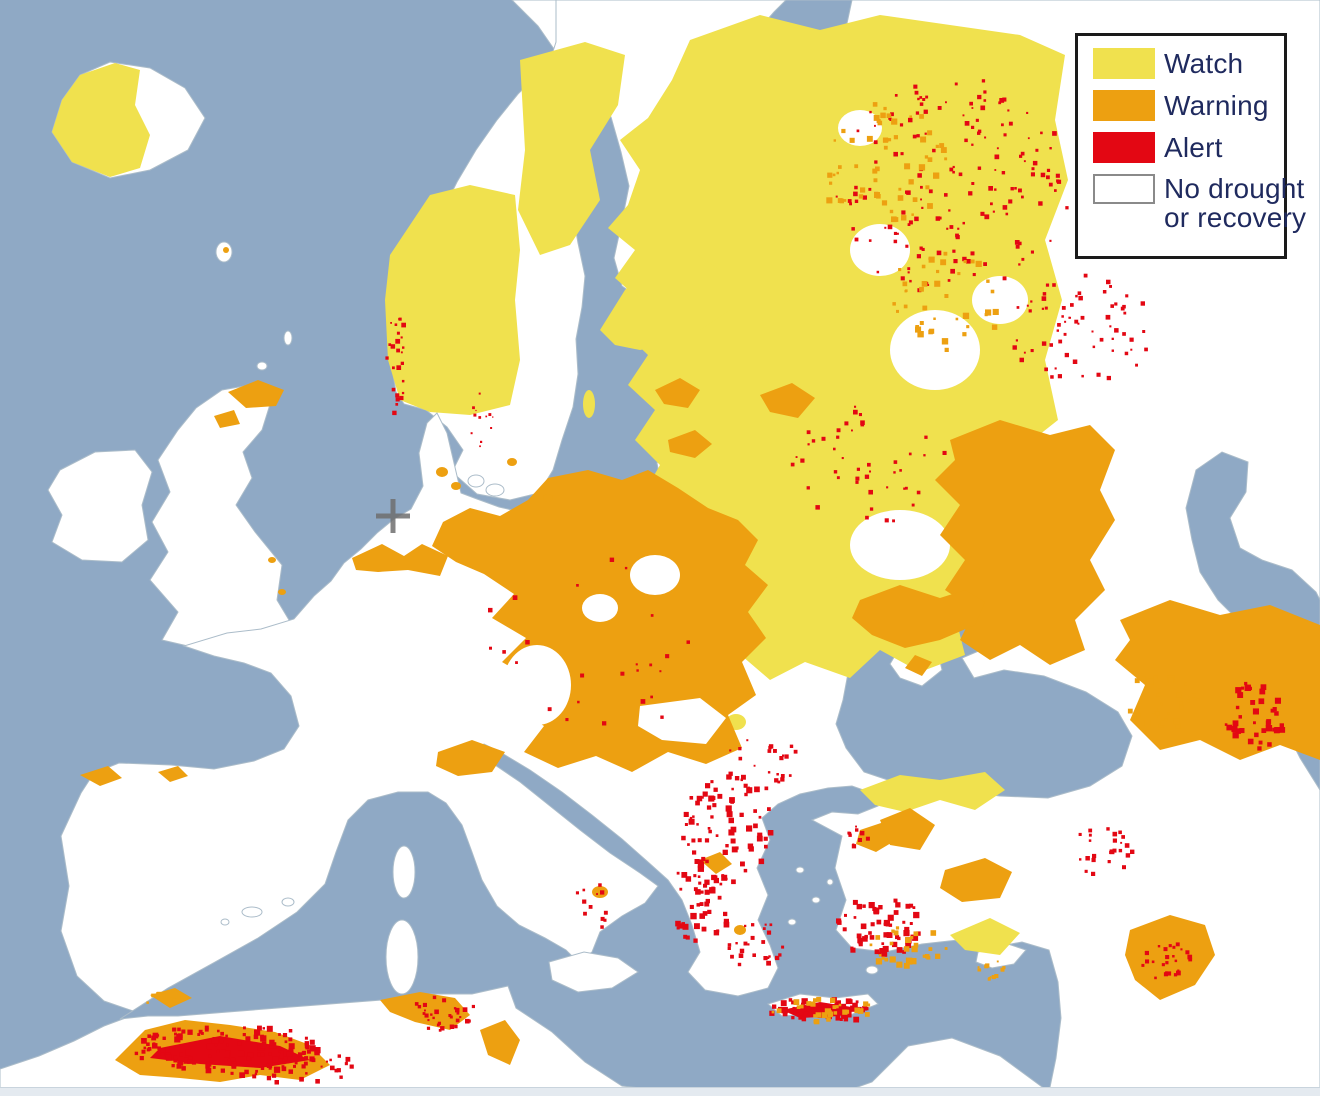 This screenshot has height=1096, width=1320. I want to click on warning-anatolia-mid, so click(976, 880).